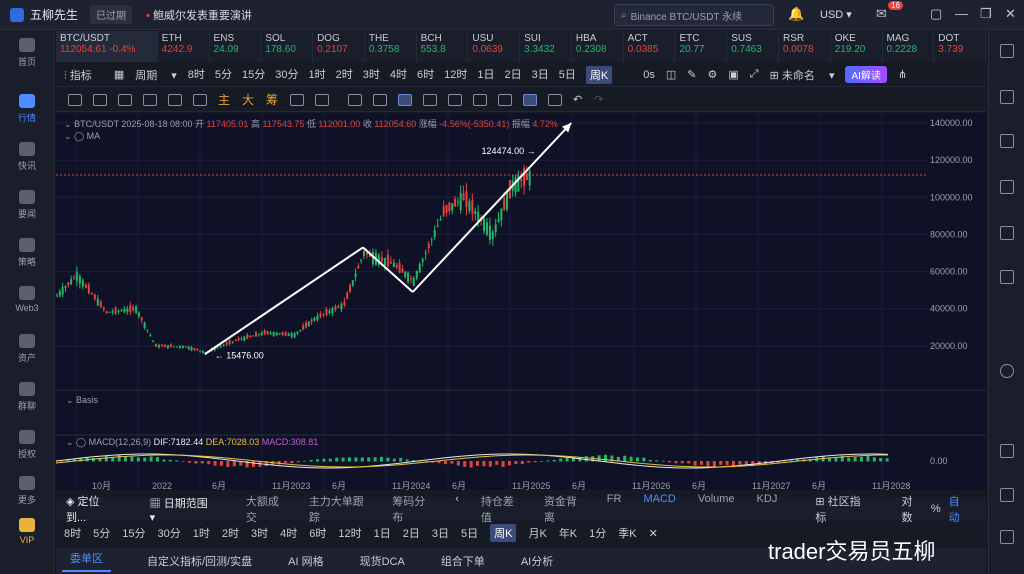 The height and width of the screenshot is (574, 1024). Describe the element at coordinates (107, 46) in the screenshot. I see `ticker-item: BTC/USDT 112054.61 -0.4%` at that location.